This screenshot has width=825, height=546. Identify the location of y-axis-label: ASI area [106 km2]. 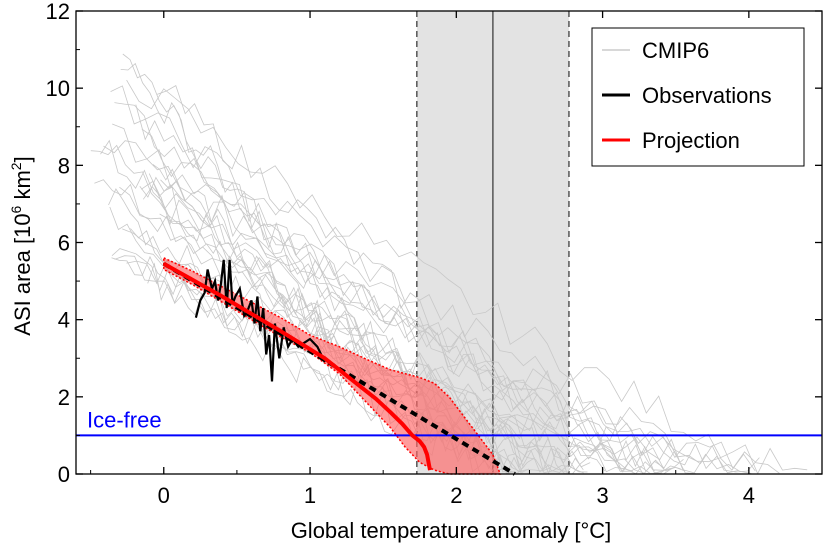
(21, 245).